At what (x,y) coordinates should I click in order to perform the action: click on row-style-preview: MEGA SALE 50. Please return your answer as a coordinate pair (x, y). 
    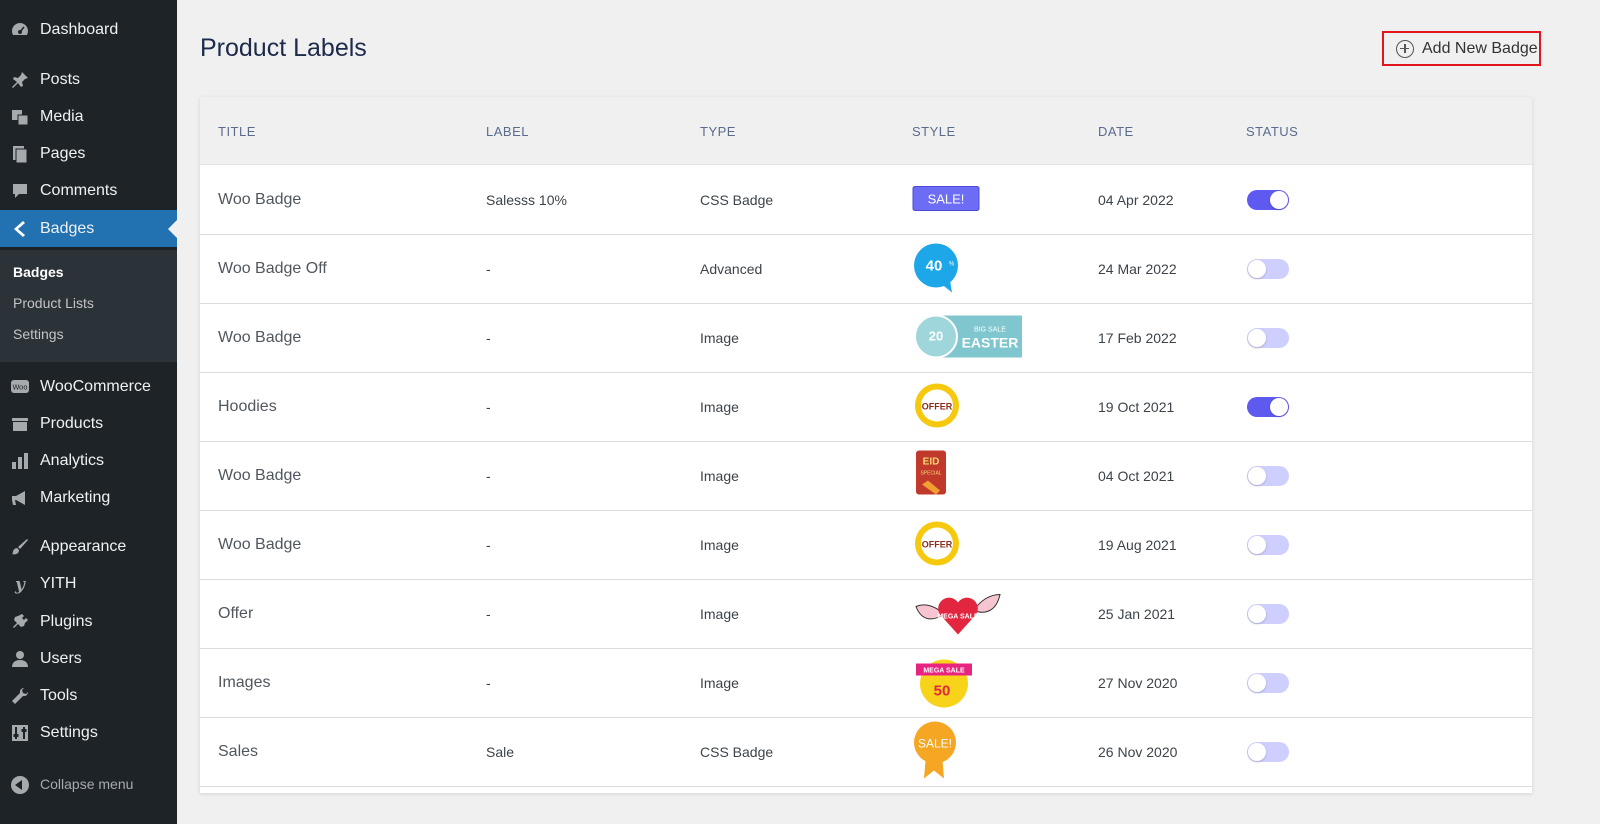
    Looking at the image, I should click on (944, 682).